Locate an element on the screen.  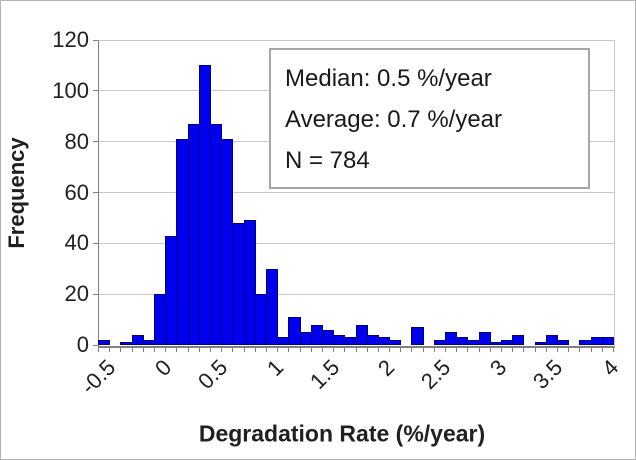
y-tick-label-60: 60 is located at coordinates (76, 192).